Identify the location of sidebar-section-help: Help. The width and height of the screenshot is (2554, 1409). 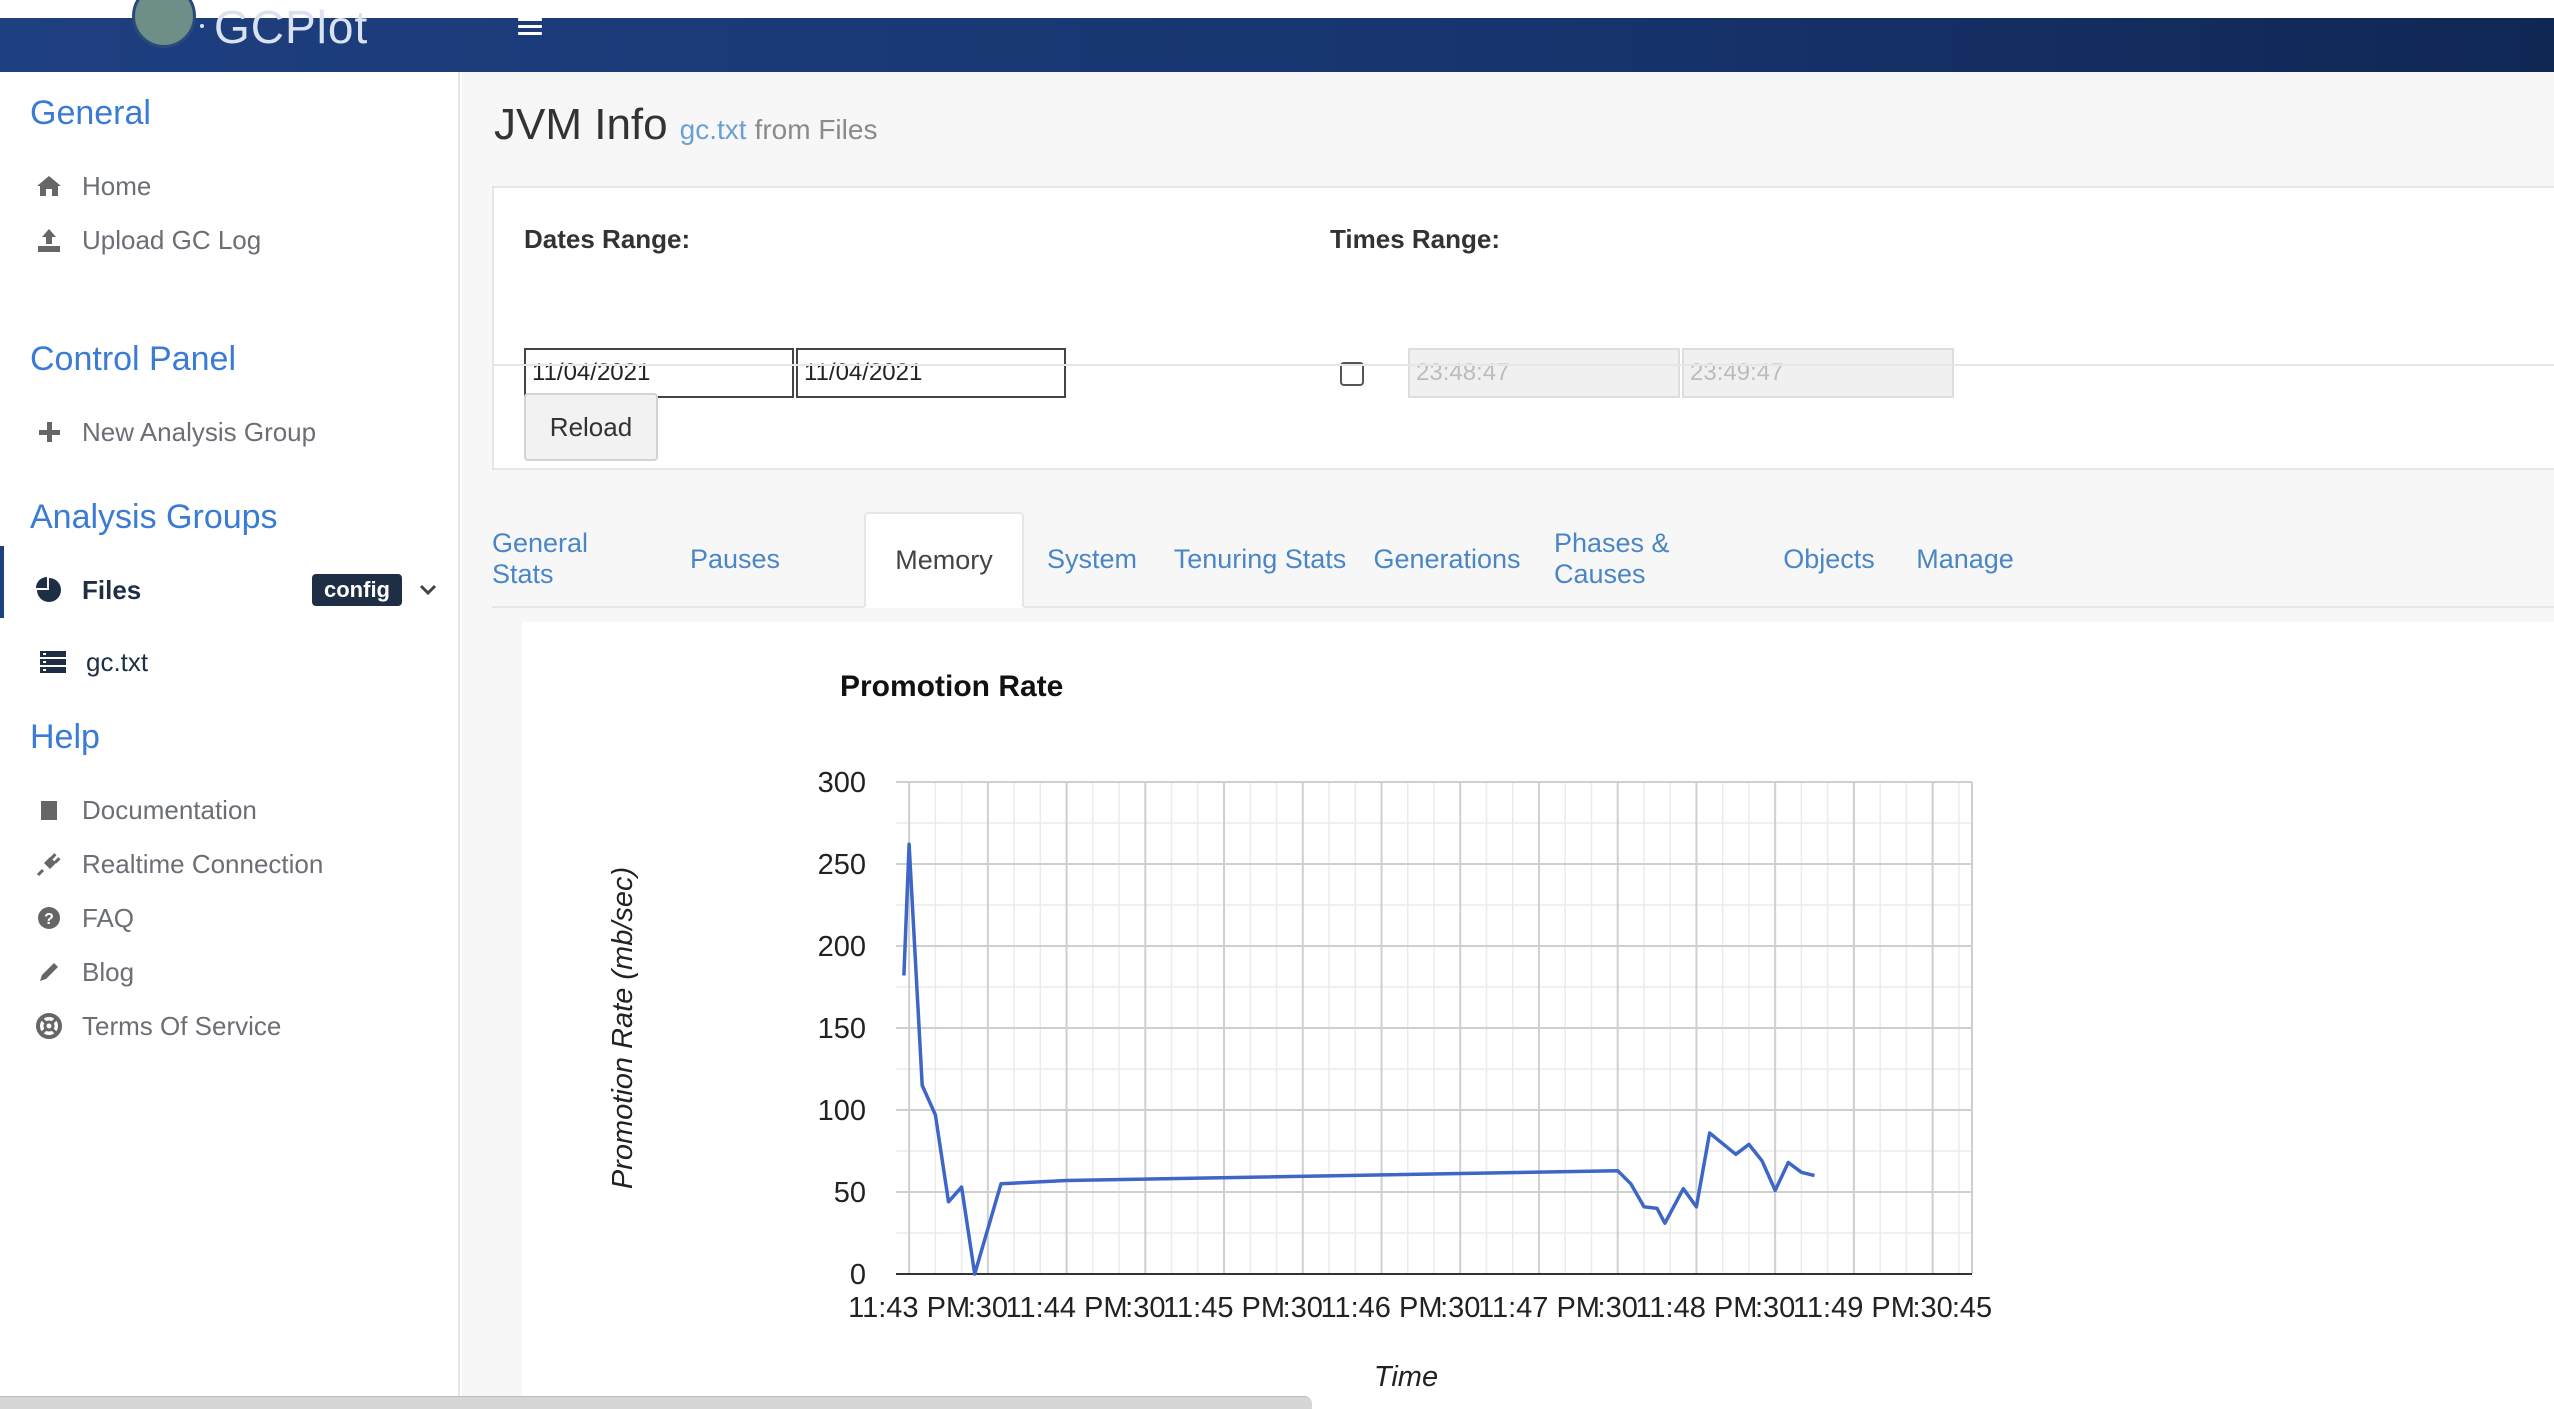
(65, 737).